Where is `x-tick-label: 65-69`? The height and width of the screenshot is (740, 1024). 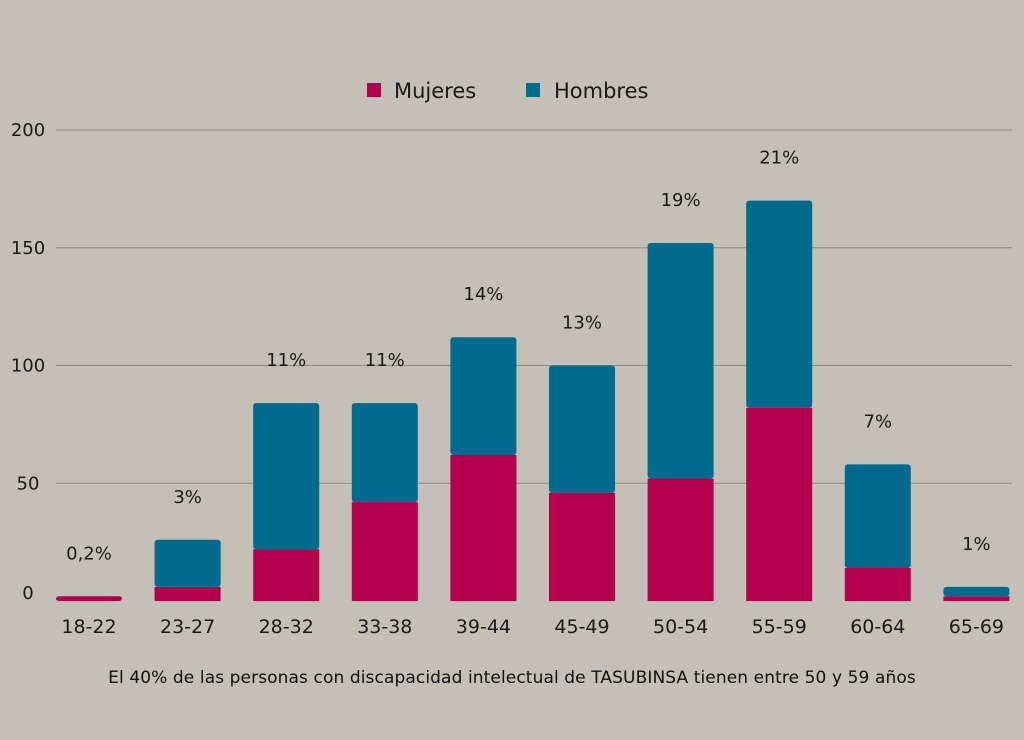
x-tick-label: 65-69 is located at coordinates (976, 627).